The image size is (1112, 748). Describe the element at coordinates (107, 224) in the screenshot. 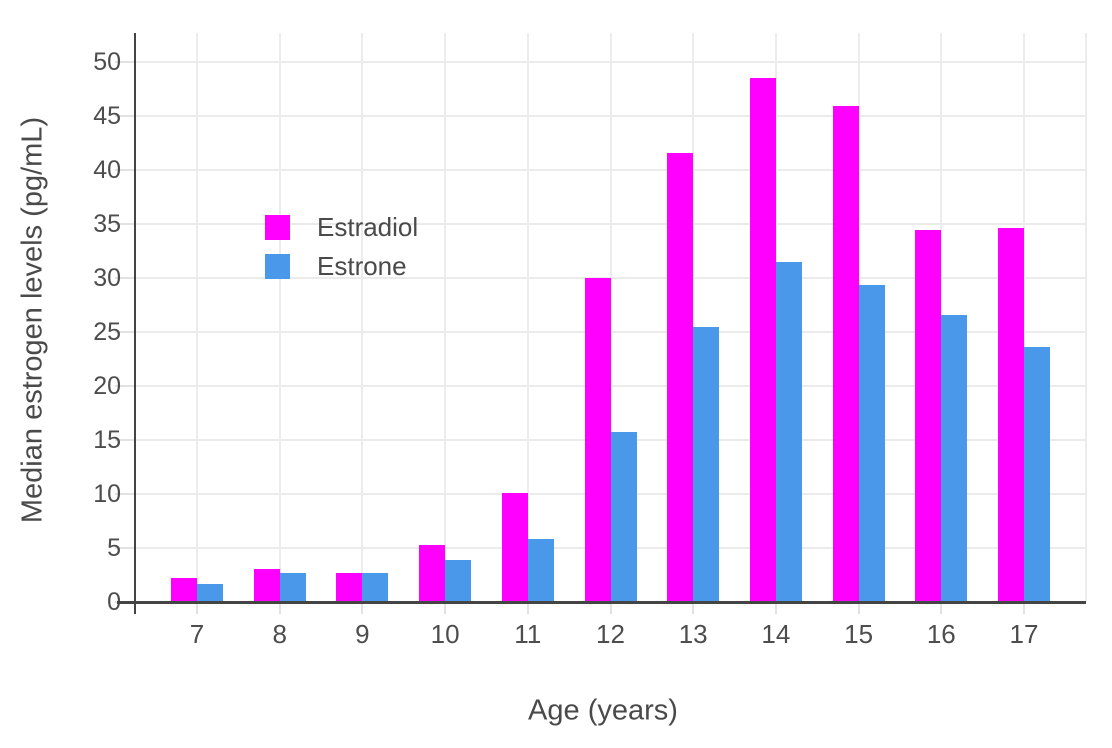

I see `y-tick-label: 35` at that location.